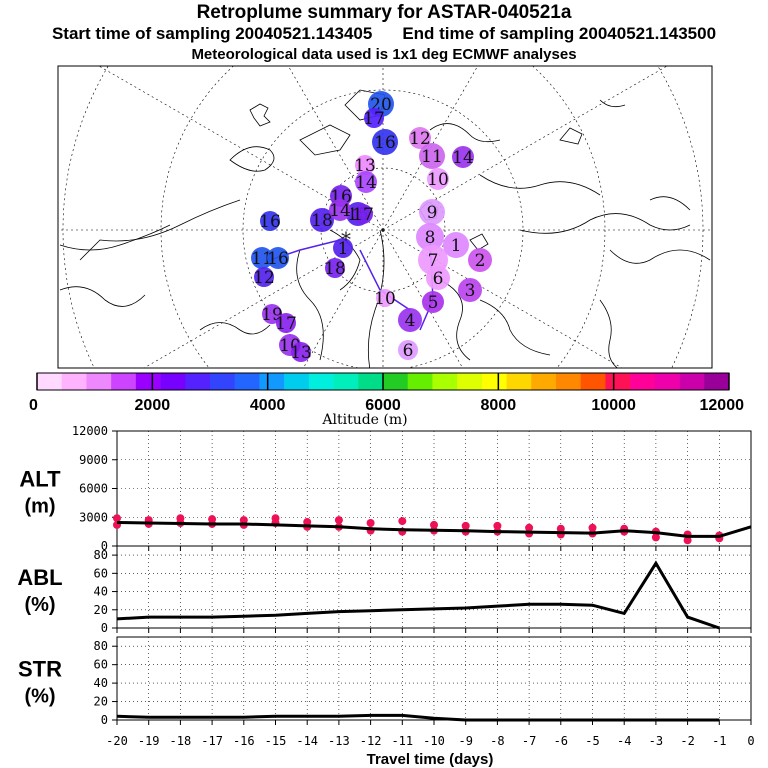 The width and height of the screenshot is (768, 768). What do you see at coordinates (149, 741) in the screenshot?
I see `x-tick-label: -19` at bounding box center [149, 741].